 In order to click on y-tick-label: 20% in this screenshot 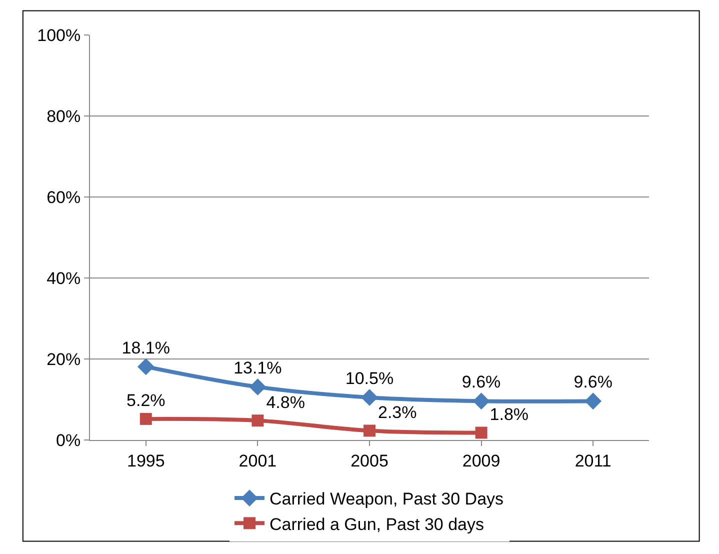, I will do `click(63, 359)`.